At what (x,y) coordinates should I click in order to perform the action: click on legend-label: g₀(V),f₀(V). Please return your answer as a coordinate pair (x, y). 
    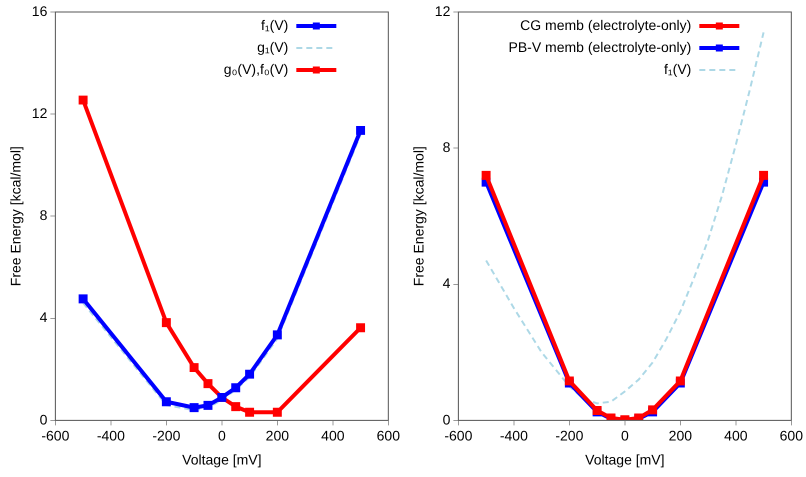
    Looking at the image, I should click on (256, 68).